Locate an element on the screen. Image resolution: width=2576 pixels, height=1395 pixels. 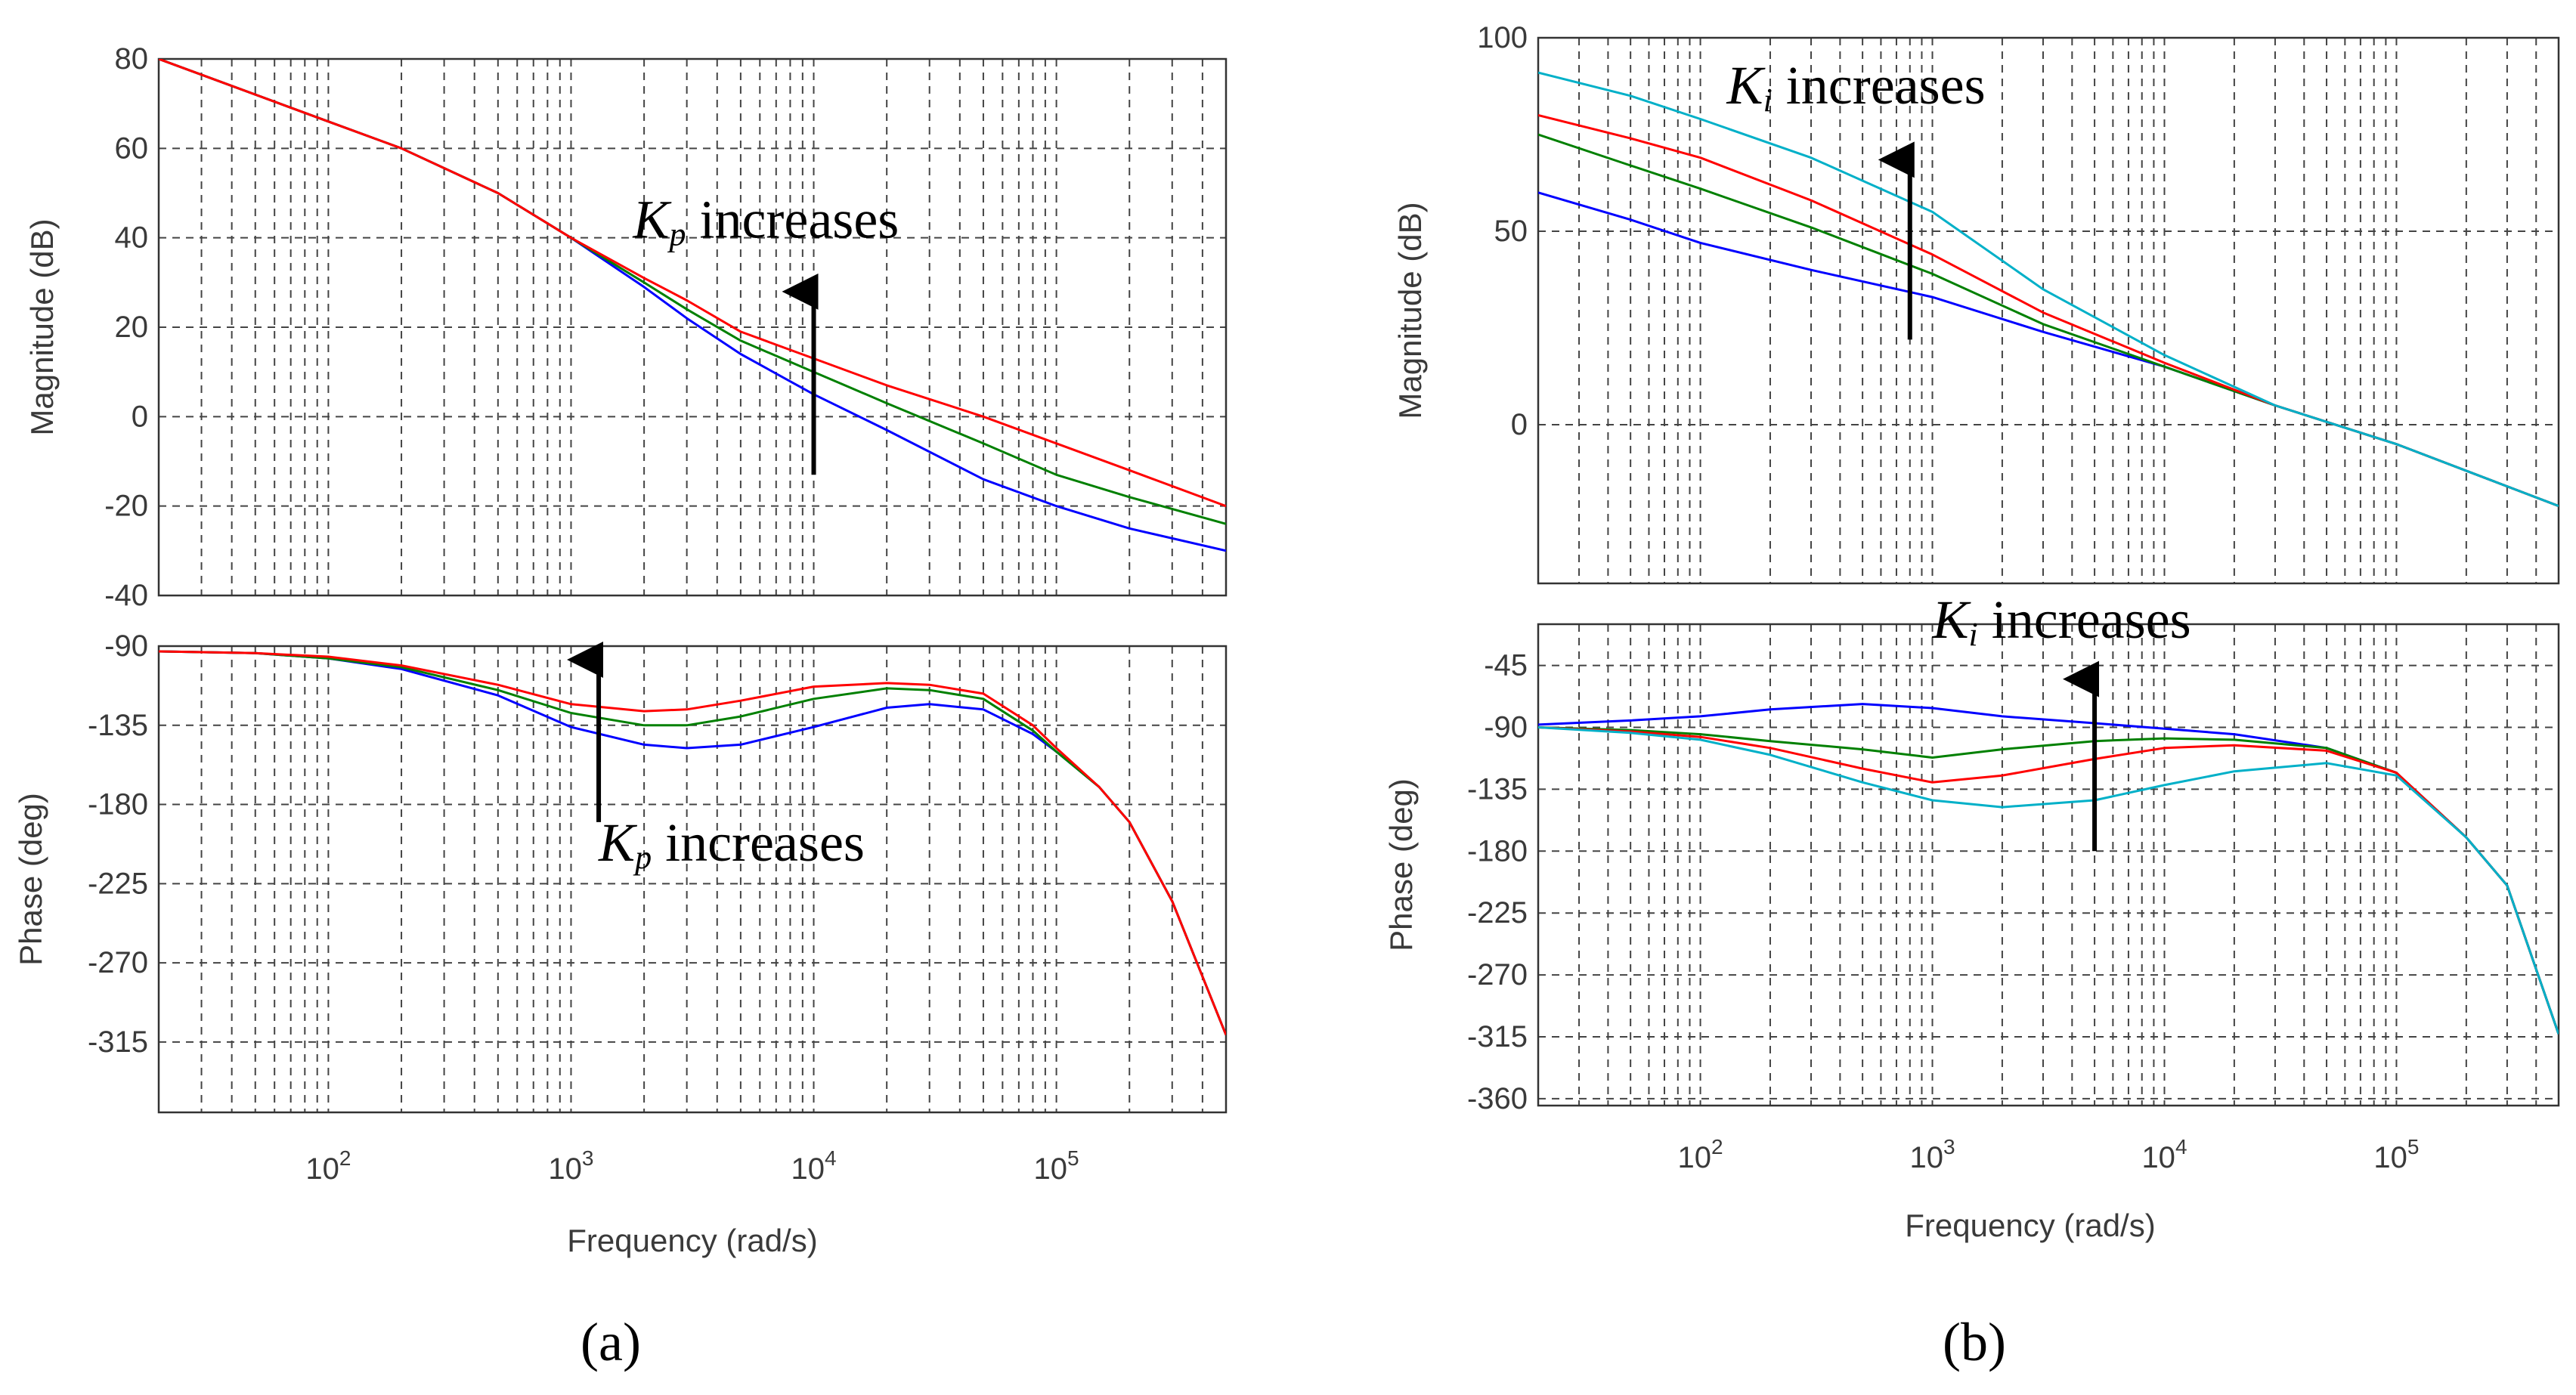
y-tick-label: -20 is located at coordinates (126, 507).